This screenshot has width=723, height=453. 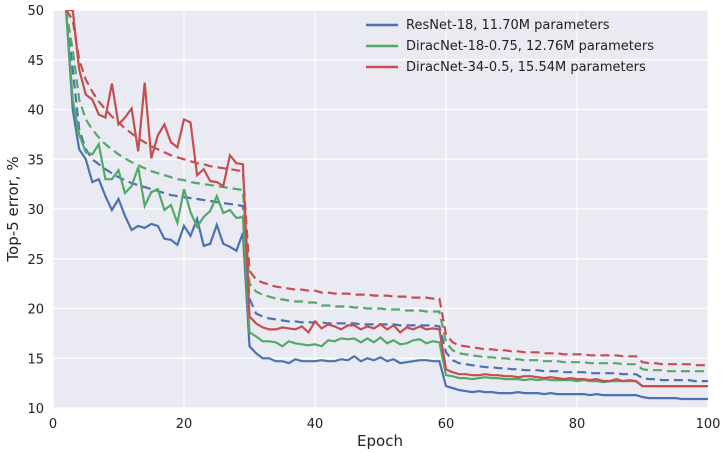 What do you see at coordinates (184, 424) in the screenshot?
I see `x-tick-label: 20` at bounding box center [184, 424].